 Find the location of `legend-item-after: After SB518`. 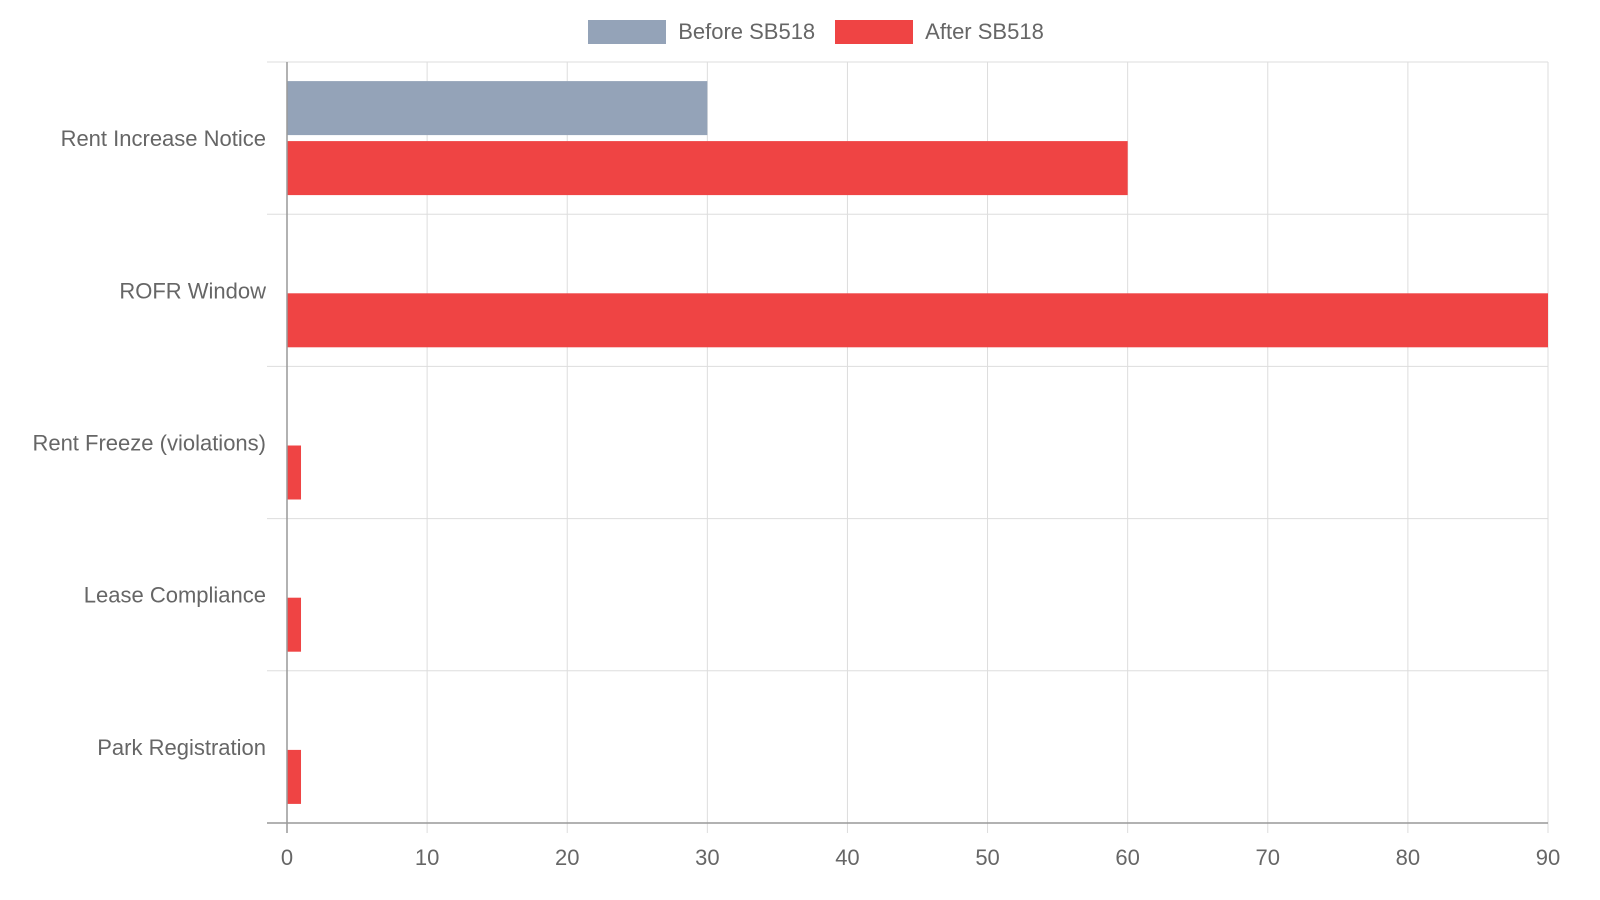

legend-item-after: After SB518 is located at coordinates (939, 32).